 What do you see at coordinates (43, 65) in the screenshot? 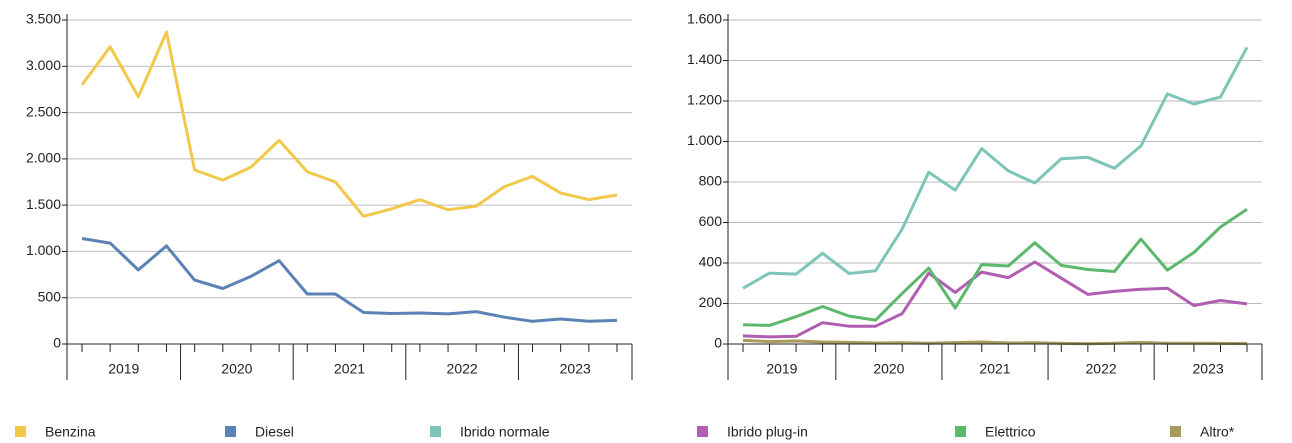
I see `y-tick-label: 3.000` at bounding box center [43, 65].